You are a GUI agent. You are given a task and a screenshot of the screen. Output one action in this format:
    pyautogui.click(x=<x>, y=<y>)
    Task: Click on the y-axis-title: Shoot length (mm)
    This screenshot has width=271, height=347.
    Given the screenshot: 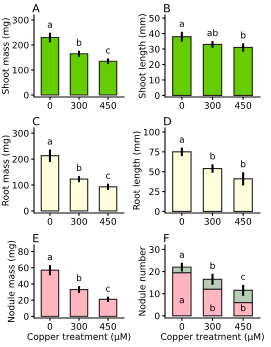 What is the action you would take?
    pyautogui.click(x=143, y=56)
    